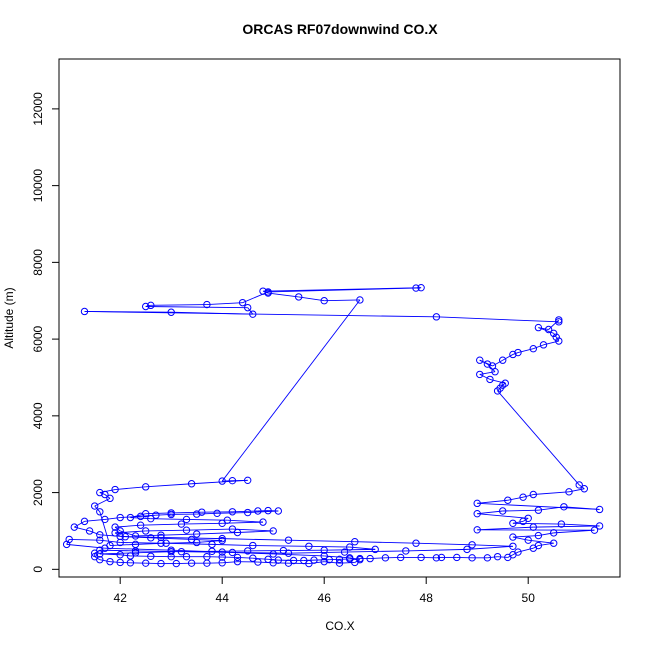 The image size is (650, 650). What do you see at coordinates (45, 332) in the screenshot?
I see `y-axis: 0 2000 4000 6000 8000 10000 12000` at bounding box center [45, 332].